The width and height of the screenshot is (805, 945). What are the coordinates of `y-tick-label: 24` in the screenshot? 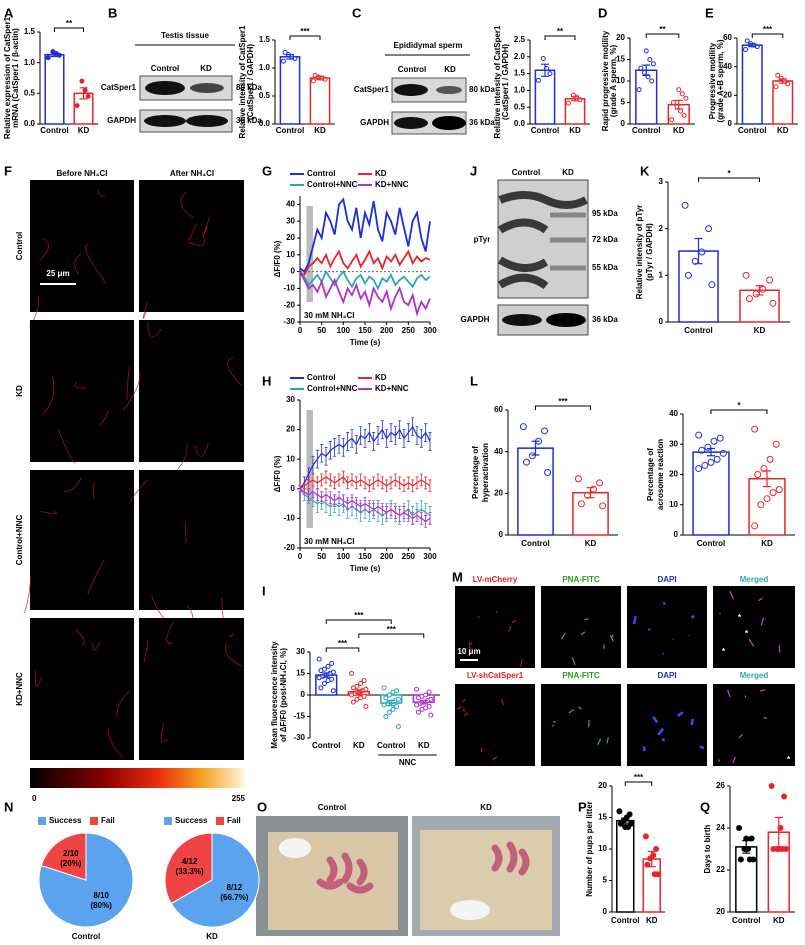 It's located at (720, 827).